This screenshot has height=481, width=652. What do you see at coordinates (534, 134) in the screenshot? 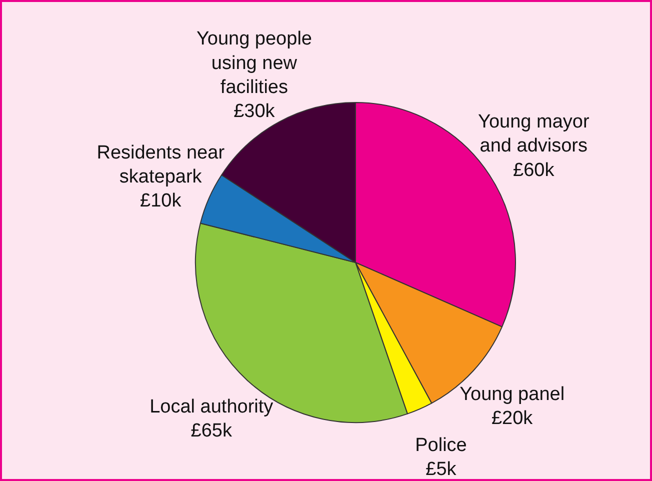
I see `slice-label: Young mayor and advisors` at bounding box center [534, 134].